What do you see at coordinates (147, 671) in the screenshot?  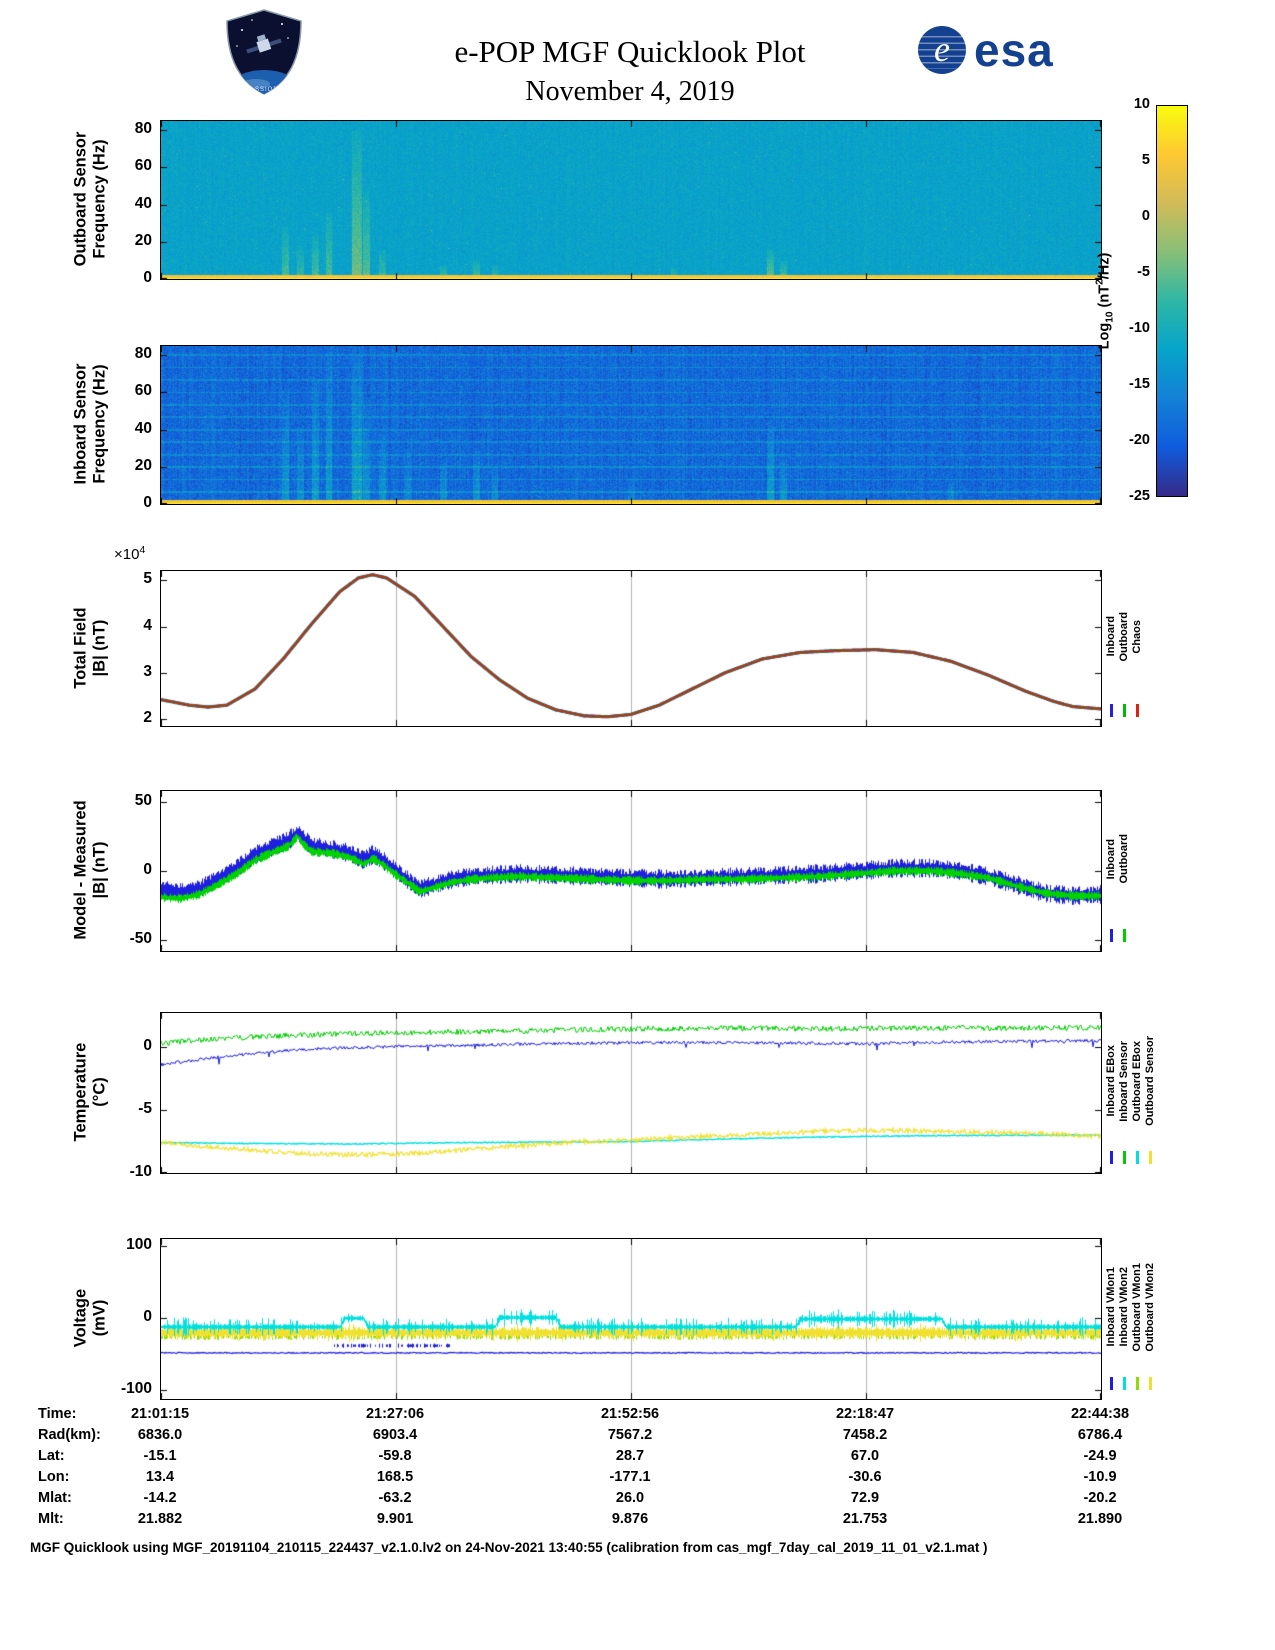 I see `y-tick-label: 3` at bounding box center [147, 671].